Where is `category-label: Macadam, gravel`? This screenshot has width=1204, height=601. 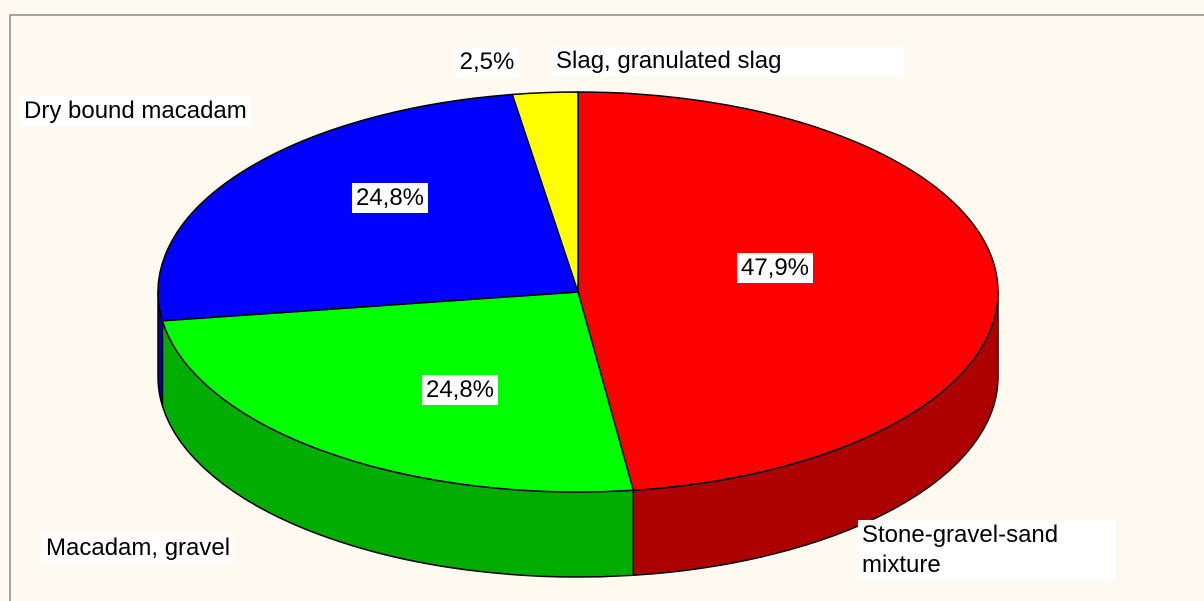 category-label: Macadam, gravel is located at coordinates (138, 548).